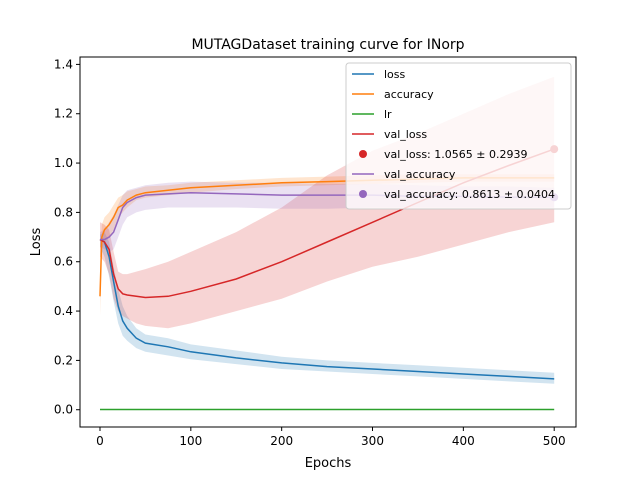  I want to click on legend-label: loss, so click(395, 74).